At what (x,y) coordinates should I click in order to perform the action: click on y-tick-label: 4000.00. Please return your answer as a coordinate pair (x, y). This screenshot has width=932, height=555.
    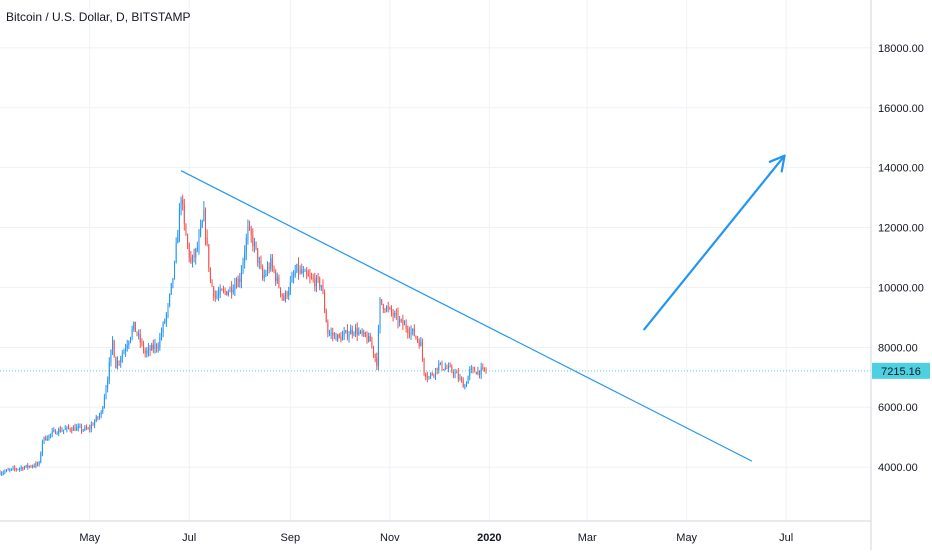
    Looking at the image, I should click on (898, 468).